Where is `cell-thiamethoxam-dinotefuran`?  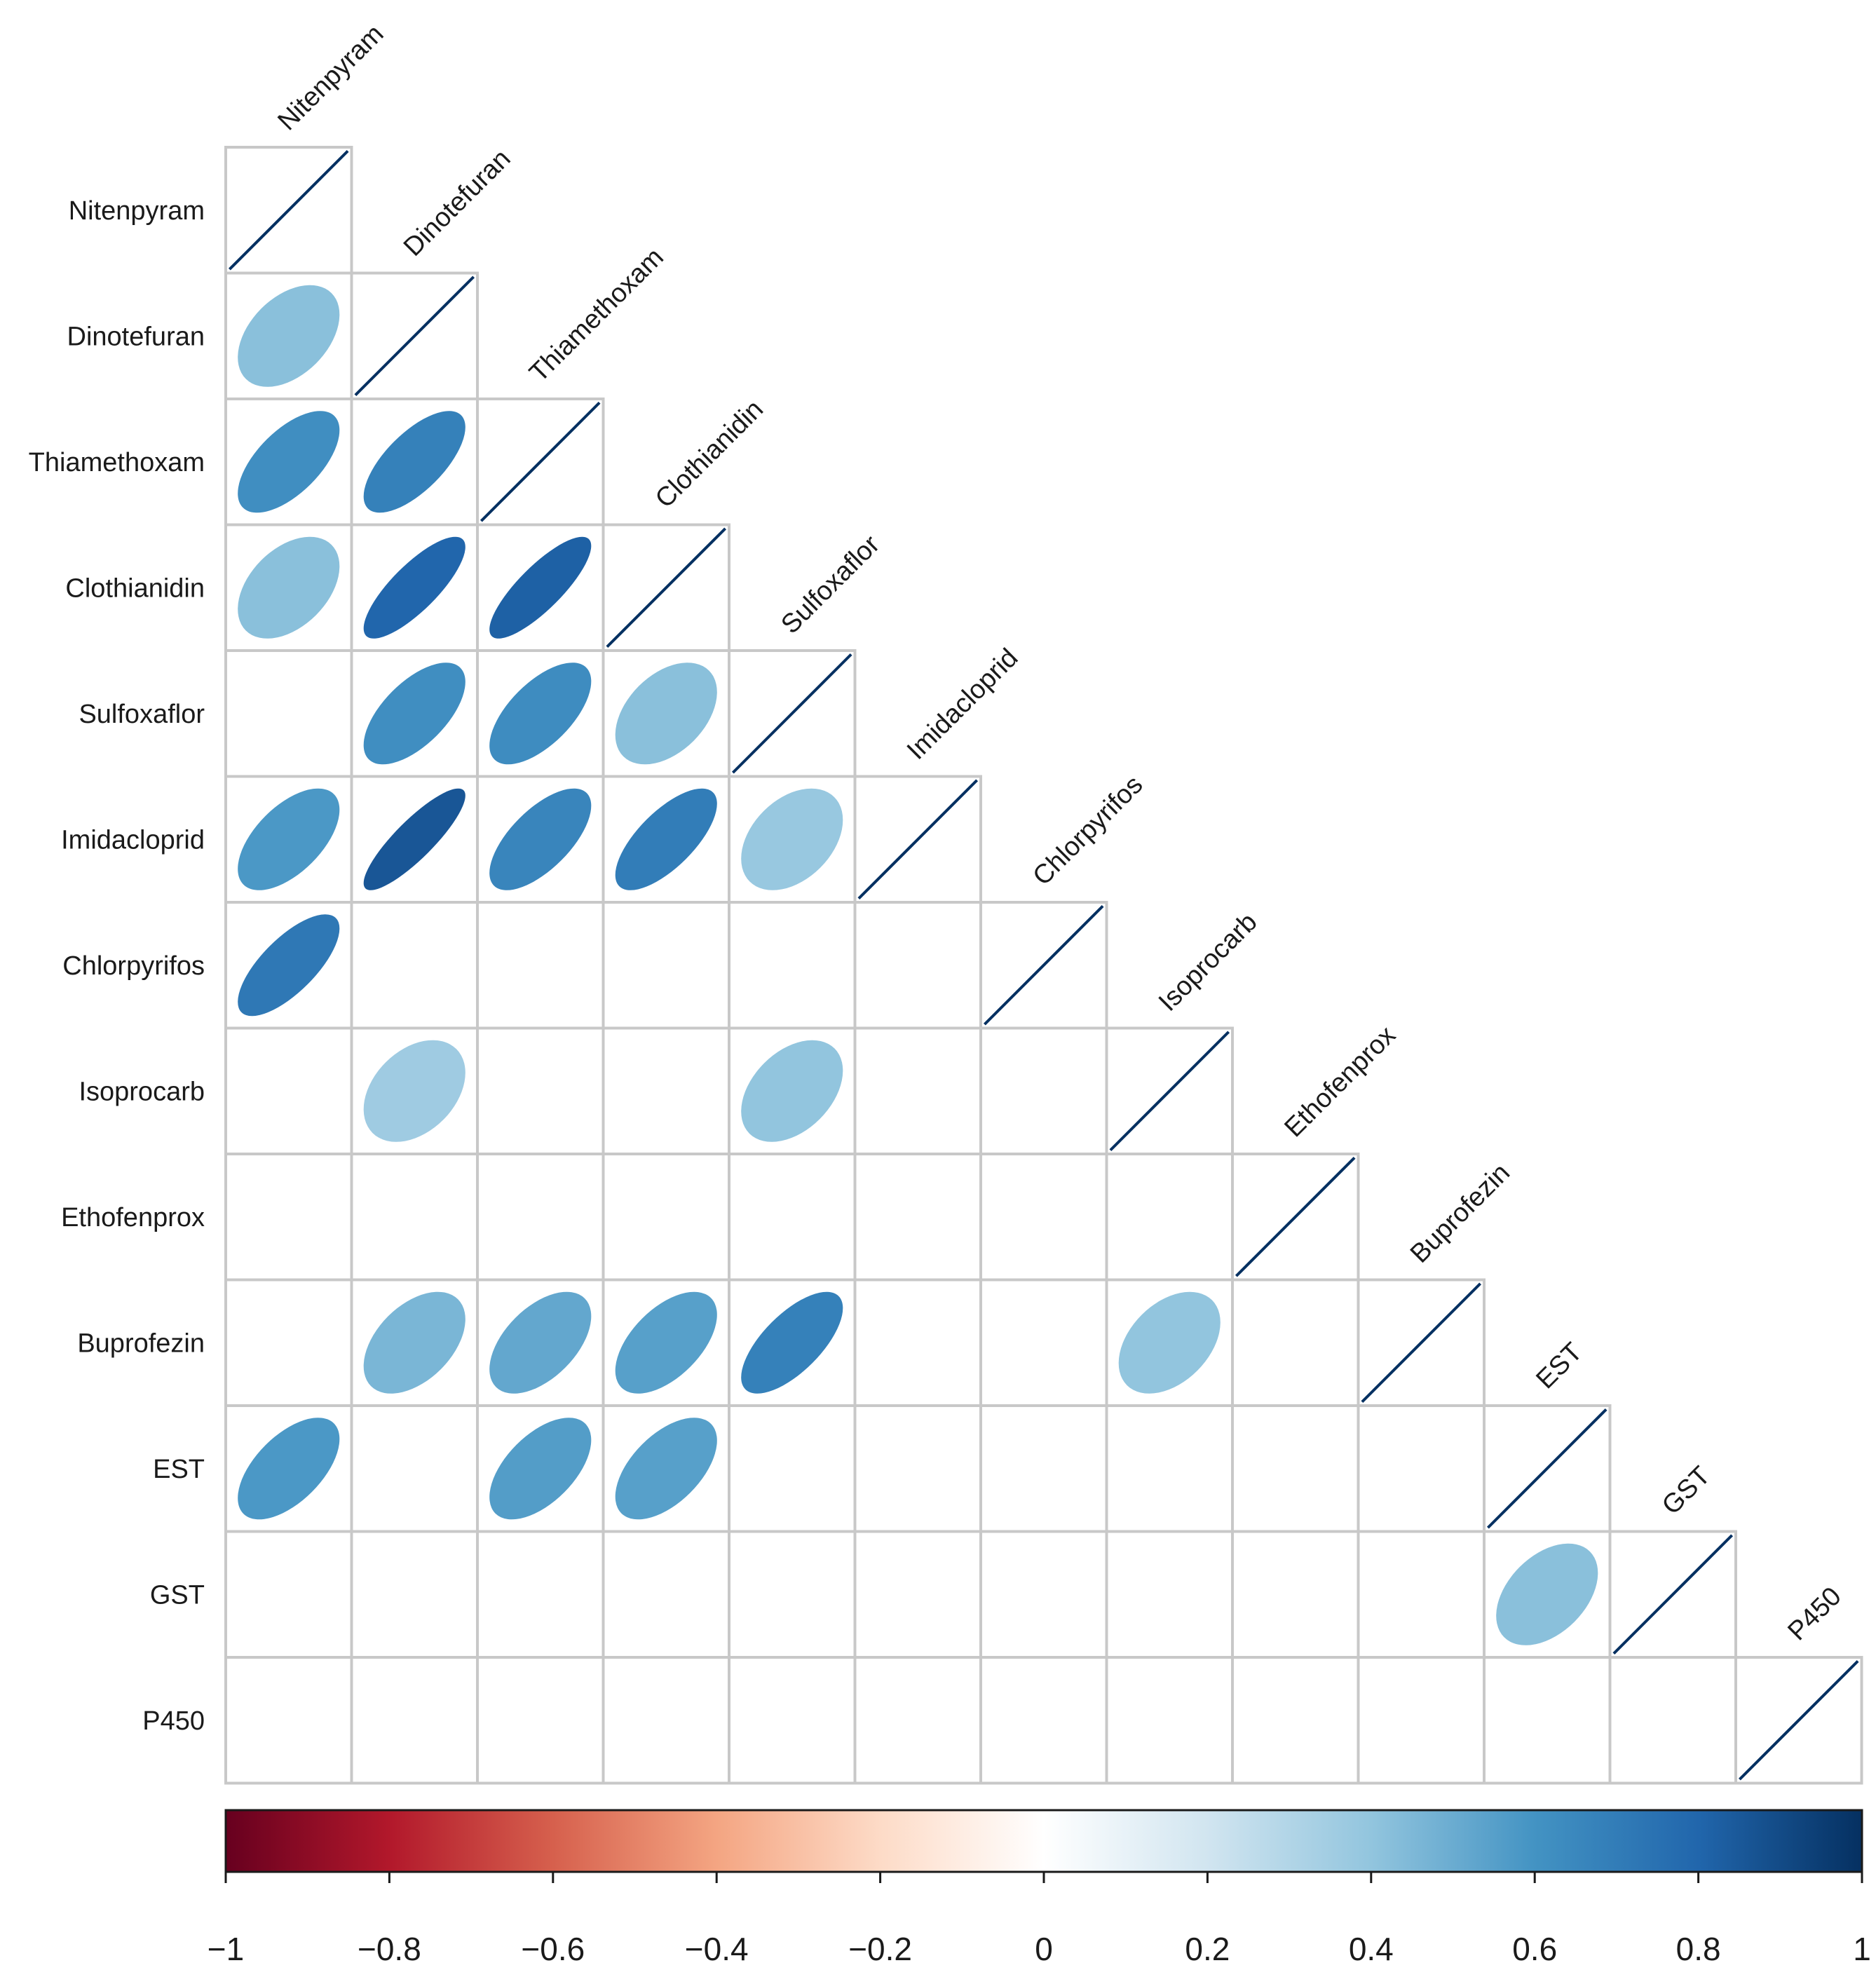
cell-thiamethoxam-dinotefuran is located at coordinates (414, 462).